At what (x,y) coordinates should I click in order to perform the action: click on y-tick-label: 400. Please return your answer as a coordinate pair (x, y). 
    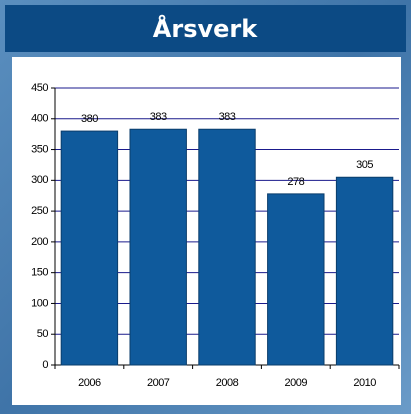
    Looking at the image, I should click on (39, 119).